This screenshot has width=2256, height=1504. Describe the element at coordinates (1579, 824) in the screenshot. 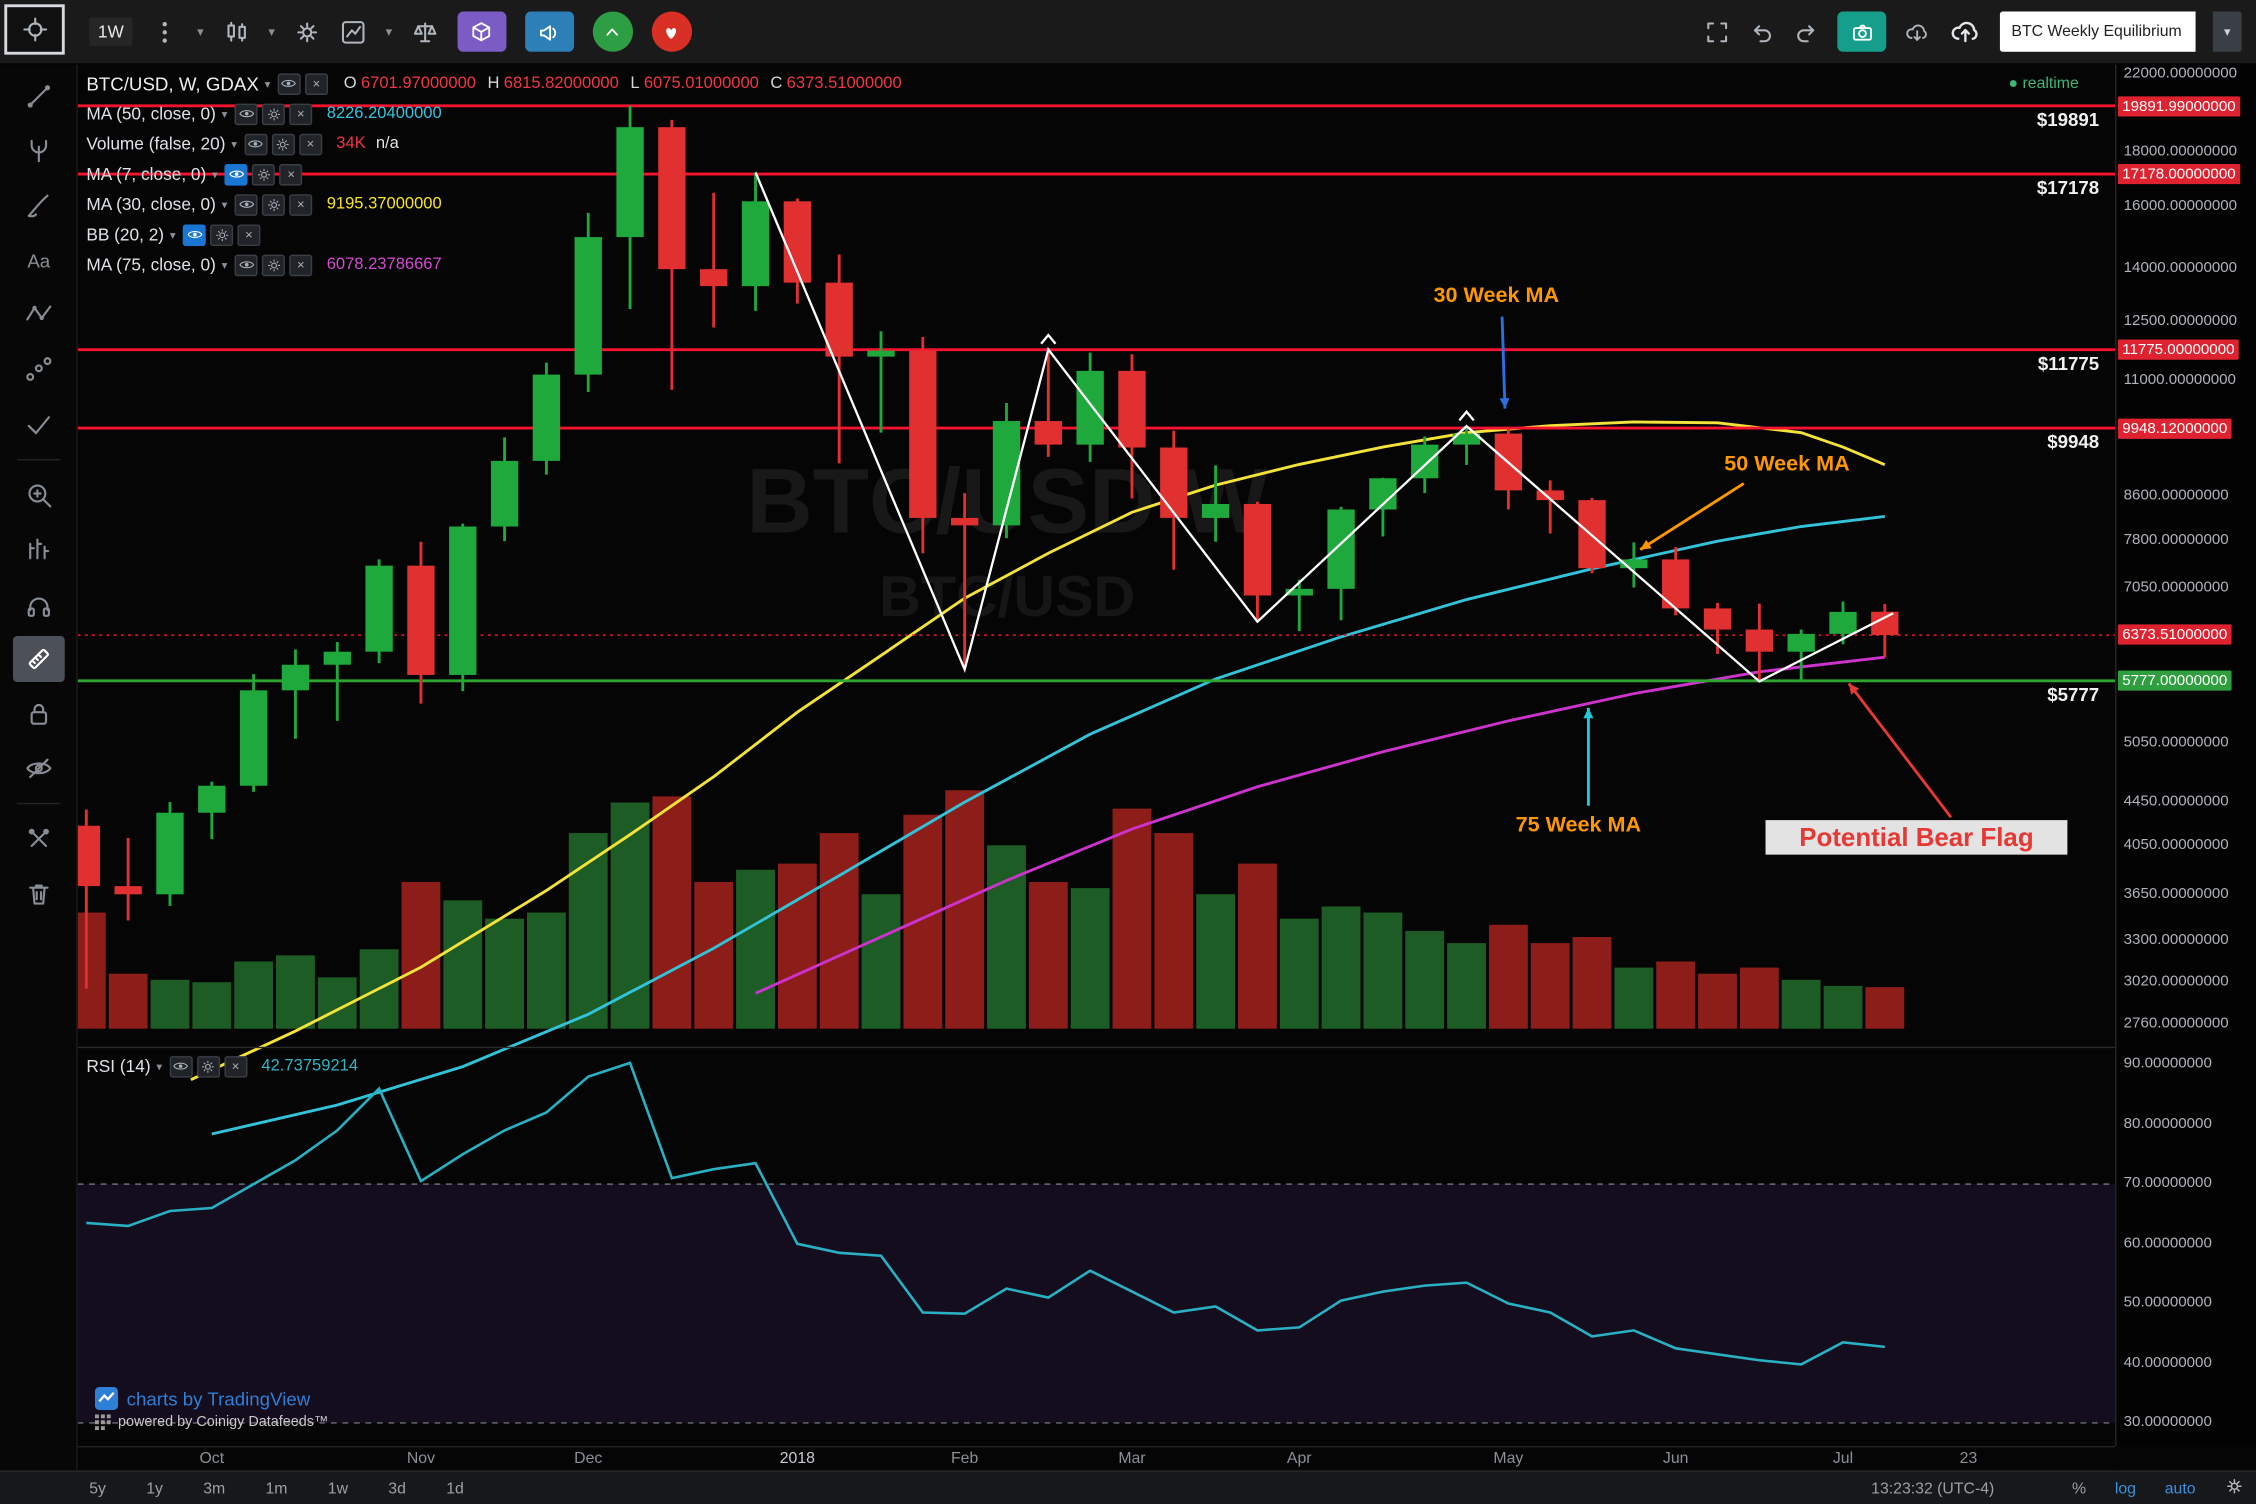

I see `annotation-text: 75 Week MA` at that location.